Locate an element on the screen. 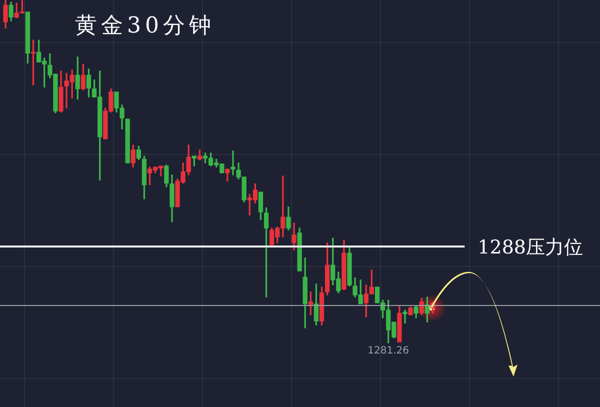 This screenshot has width=600, height=407. ref-line-label: 1288压力位 is located at coordinates (531, 247).